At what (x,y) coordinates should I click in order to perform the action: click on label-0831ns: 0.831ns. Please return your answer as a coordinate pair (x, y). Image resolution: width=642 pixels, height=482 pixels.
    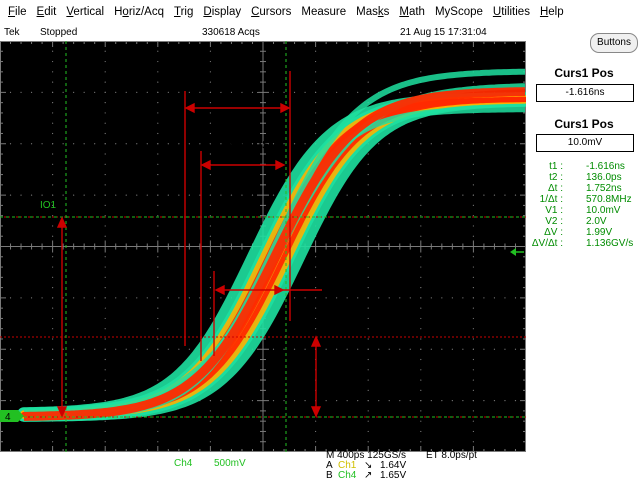
    Looking at the image, I should click on (230, 86).